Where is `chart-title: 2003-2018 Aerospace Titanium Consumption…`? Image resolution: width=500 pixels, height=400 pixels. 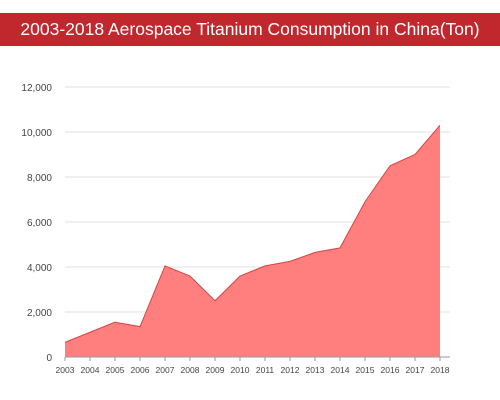 chart-title: 2003-2018 Aerospace Titanium Consumption… is located at coordinates (250, 29).